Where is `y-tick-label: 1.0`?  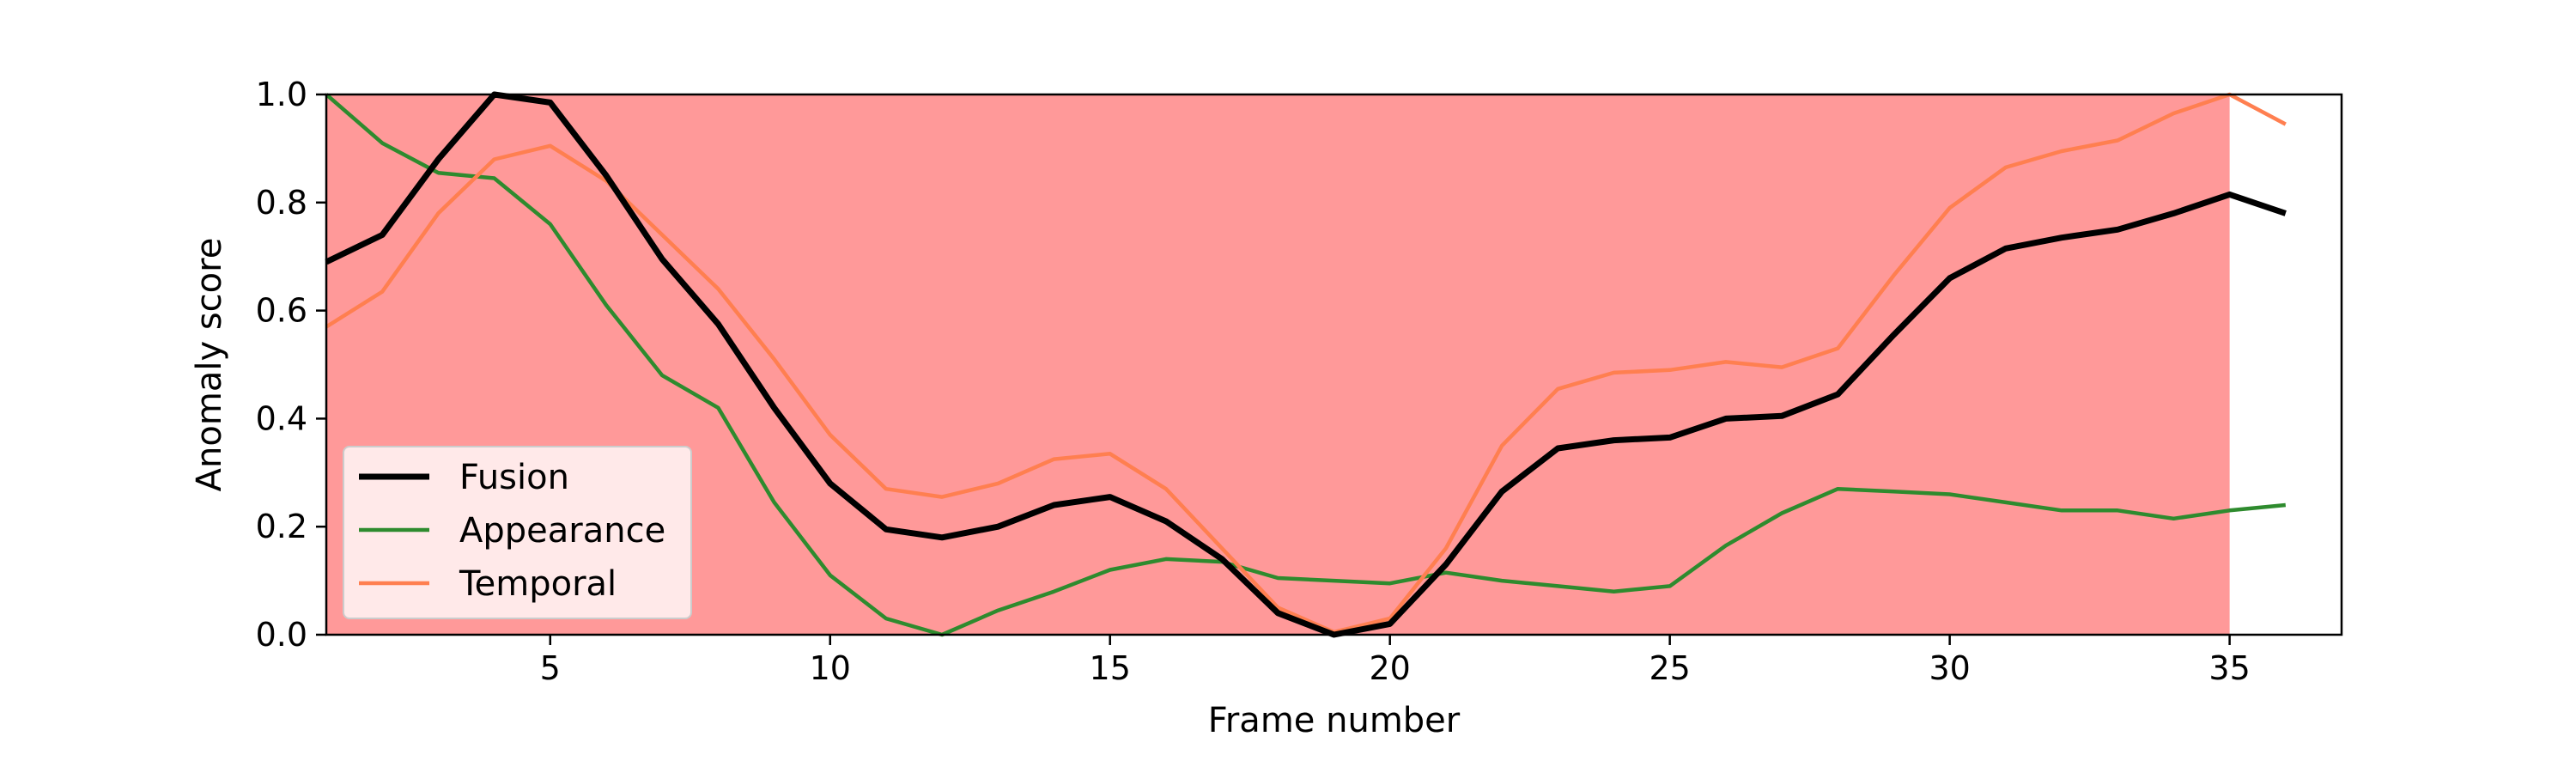 y-tick-label: 1.0 is located at coordinates (281, 95).